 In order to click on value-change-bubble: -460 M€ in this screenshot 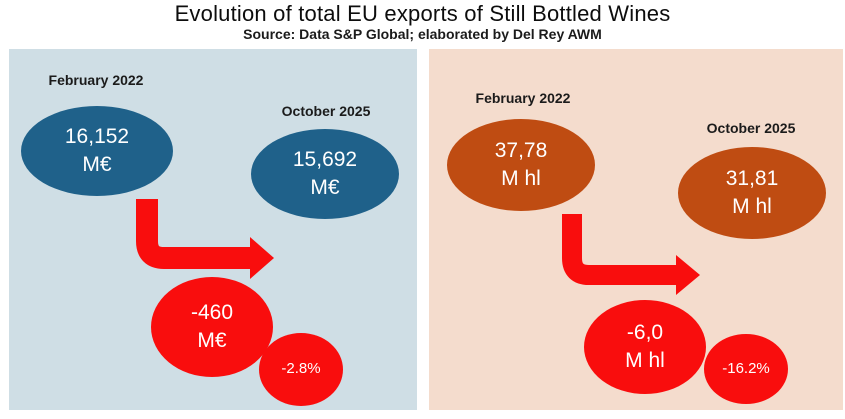, I will do `click(212, 327)`.